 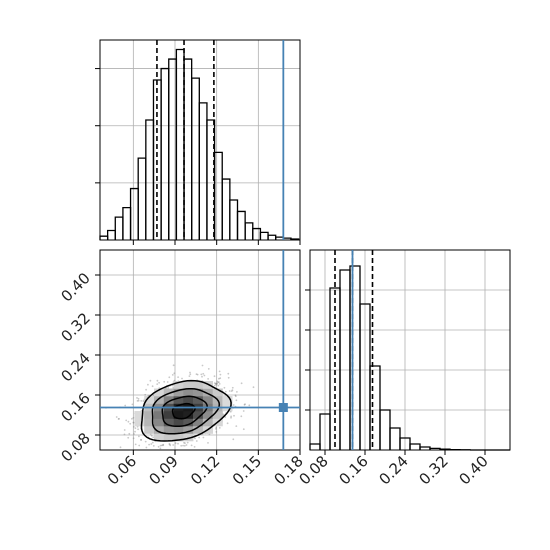 What do you see at coordinates (313, 470) in the screenshot?
I see `x-tick-label: 0.08` at bounding box center [313, 470].